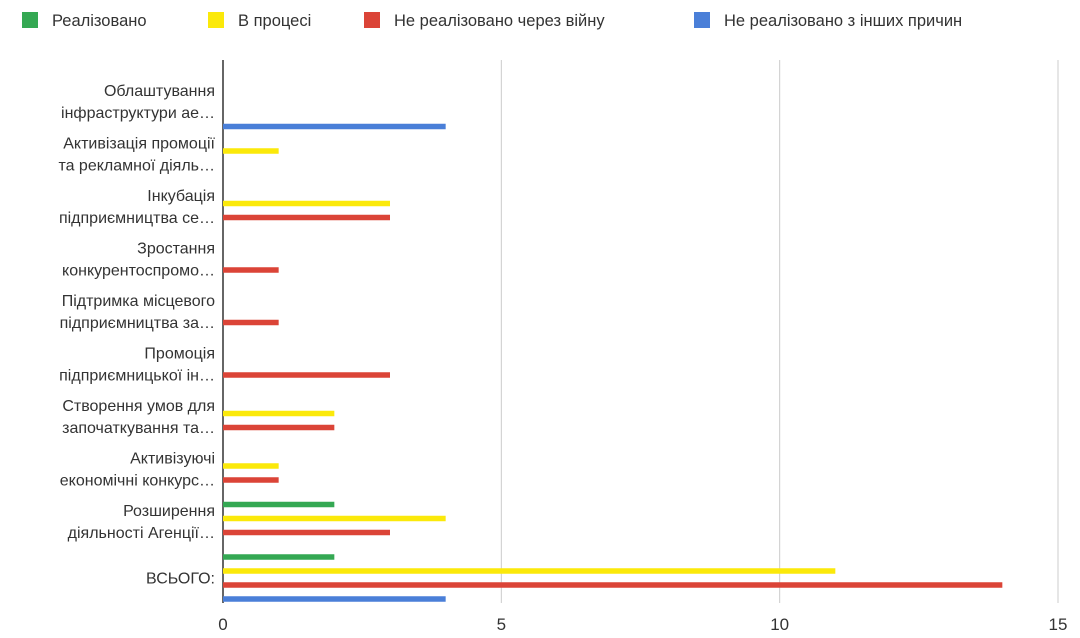  Describe the element at coordinates (180, 579) in the screenshot. I see `category-label-10-line-1: ВСЬОГО:` at that location.